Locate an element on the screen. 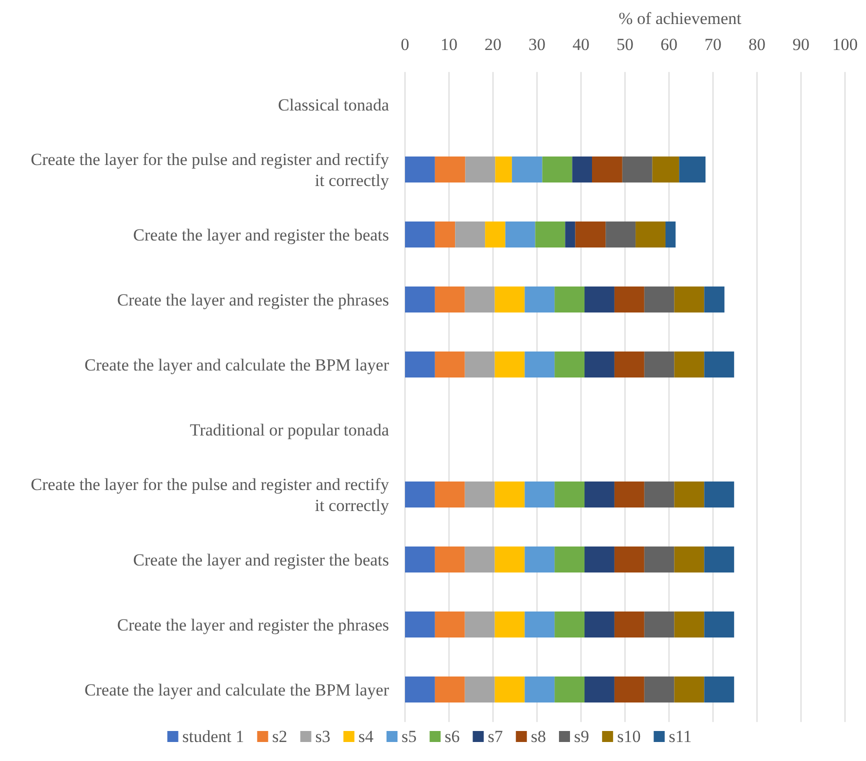 This screenshot has height=761, width=866. y-tick-label: Create the layer and register the beats is located at coordinates (261, 235).